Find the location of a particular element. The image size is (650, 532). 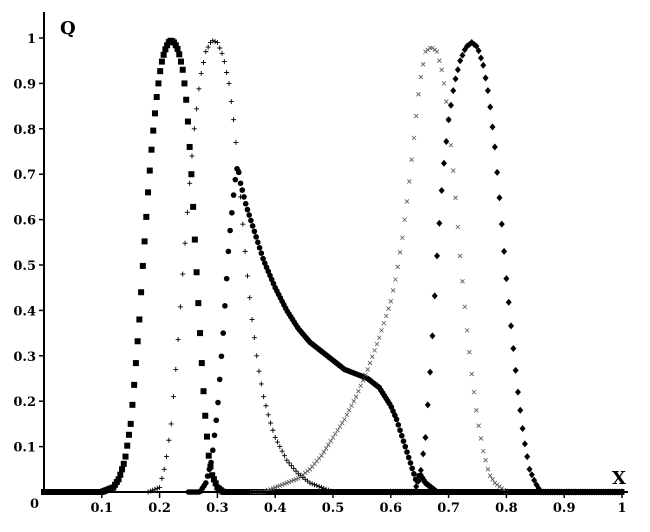

x-tick-label: 0.4 is located at coordinates (275, 508).